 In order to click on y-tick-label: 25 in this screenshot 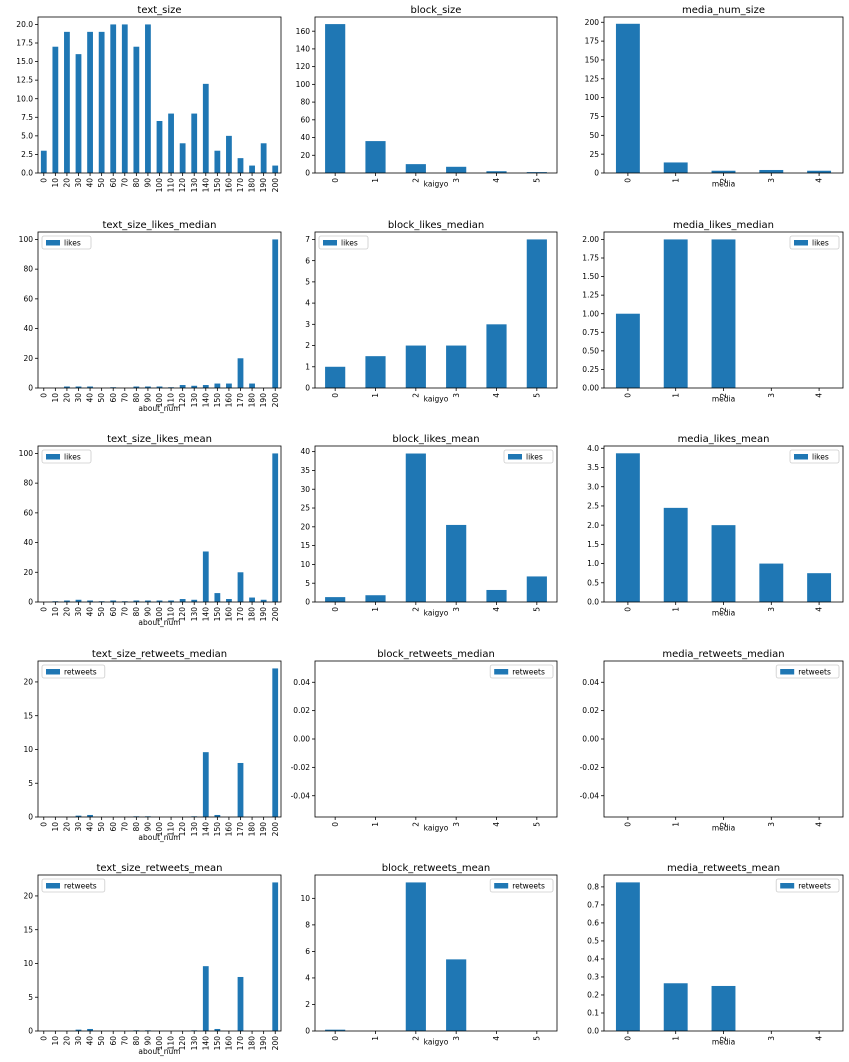, I will do `click(594, 154)`.